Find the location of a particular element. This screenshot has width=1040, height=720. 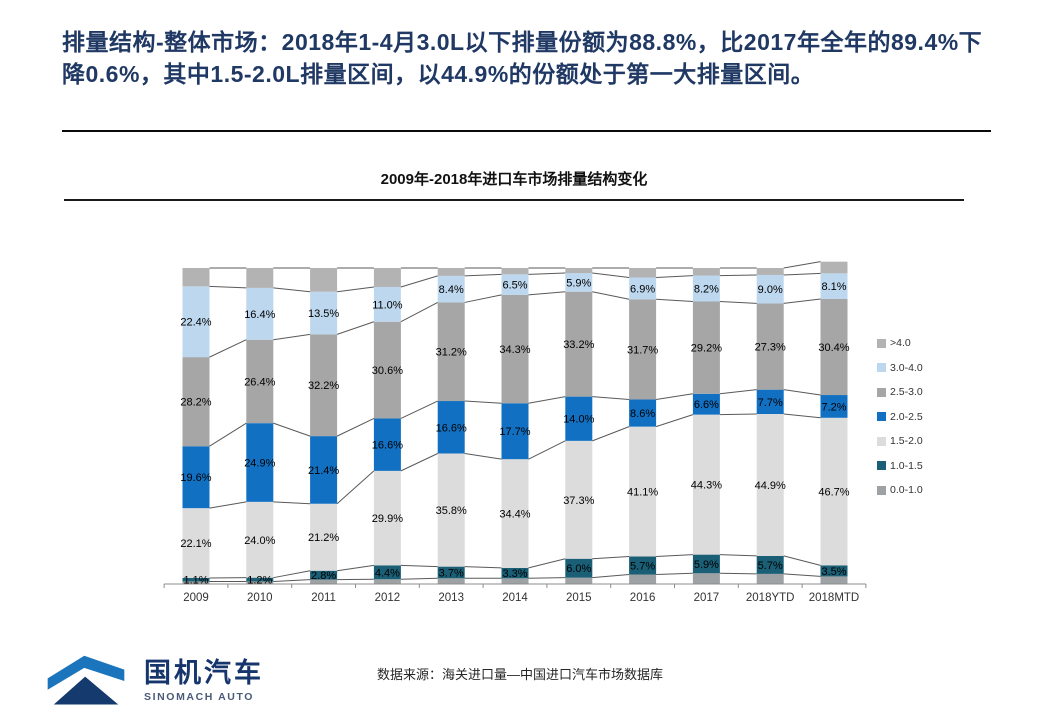

bar-segment-1.0-1.5-2011 is located at coordinates (324, 575).